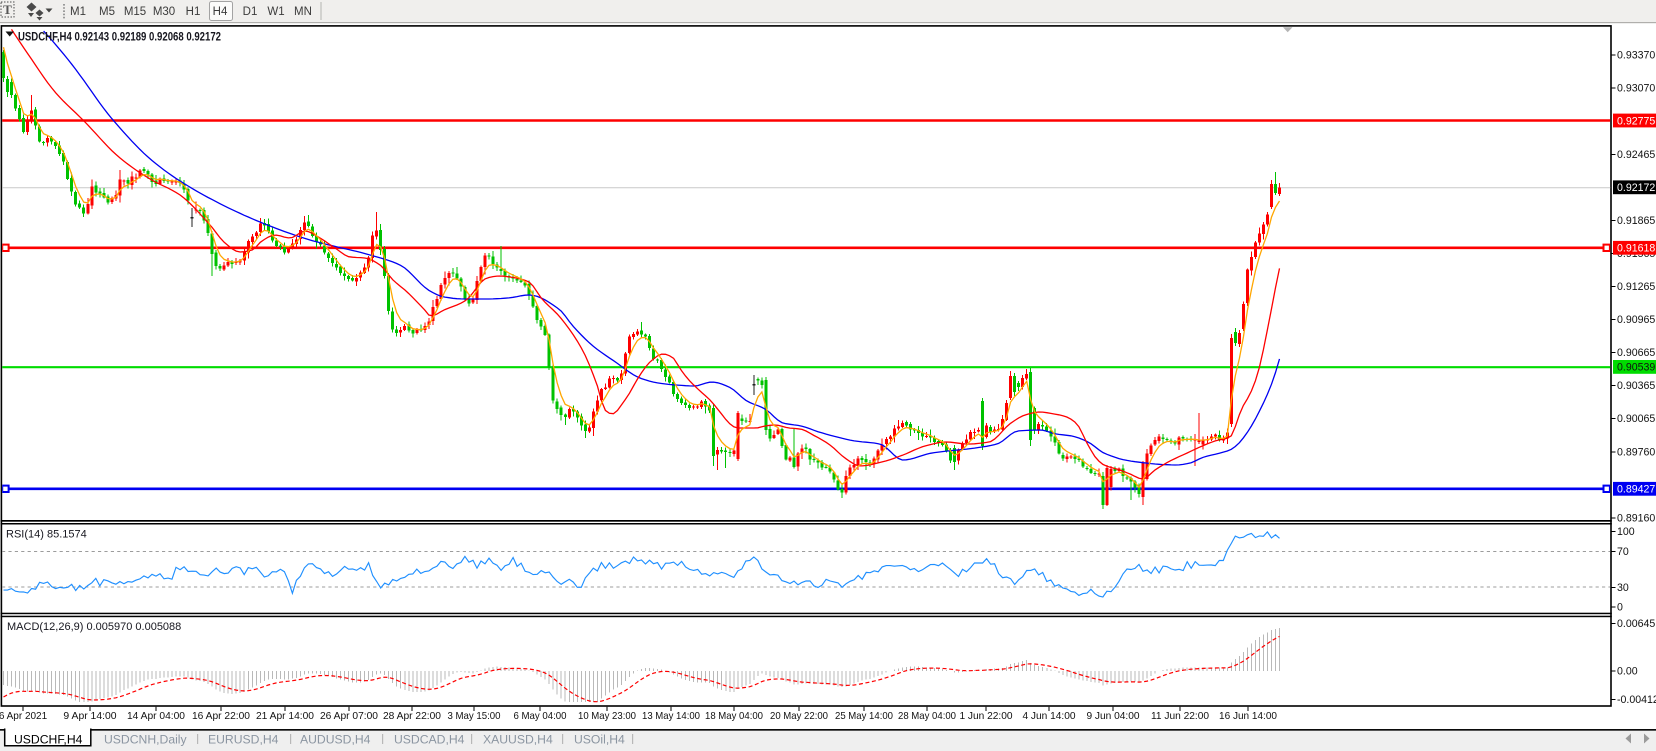  I want to click on svg-text: USOil,H4, so click(599, 740).